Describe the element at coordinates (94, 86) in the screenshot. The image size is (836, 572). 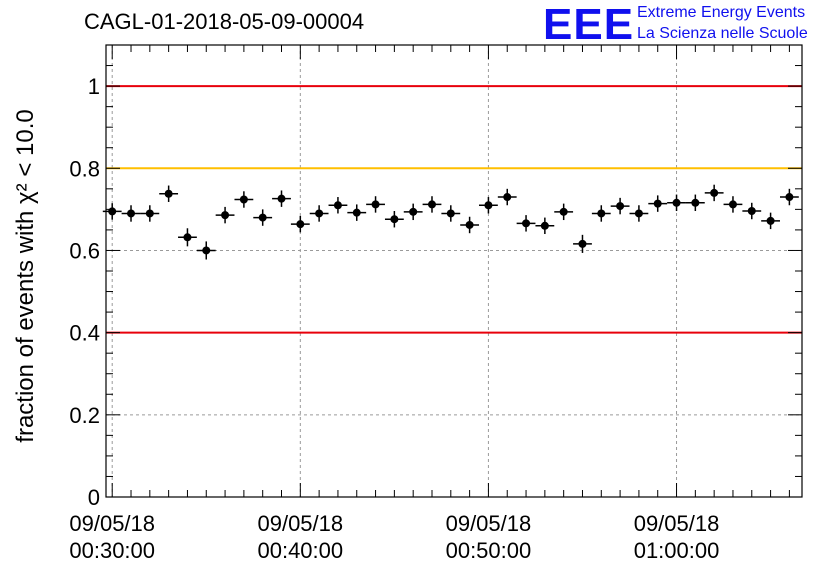
I see `y-tick-label: 1` at that location.